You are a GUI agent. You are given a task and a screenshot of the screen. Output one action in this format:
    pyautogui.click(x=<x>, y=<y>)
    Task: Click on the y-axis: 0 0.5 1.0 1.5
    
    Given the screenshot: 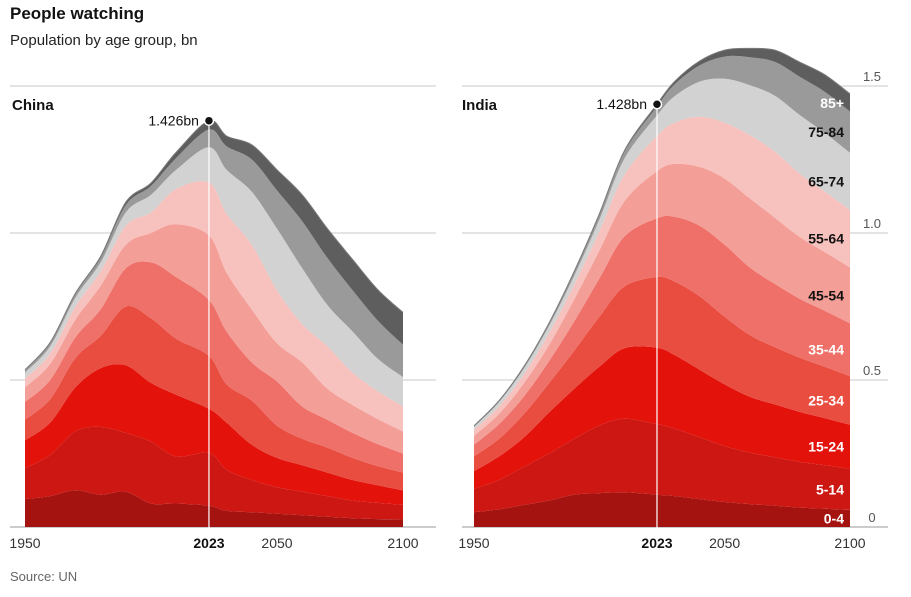 What is the action you would take?
    pyautogui.click(x=872, y=297)
    